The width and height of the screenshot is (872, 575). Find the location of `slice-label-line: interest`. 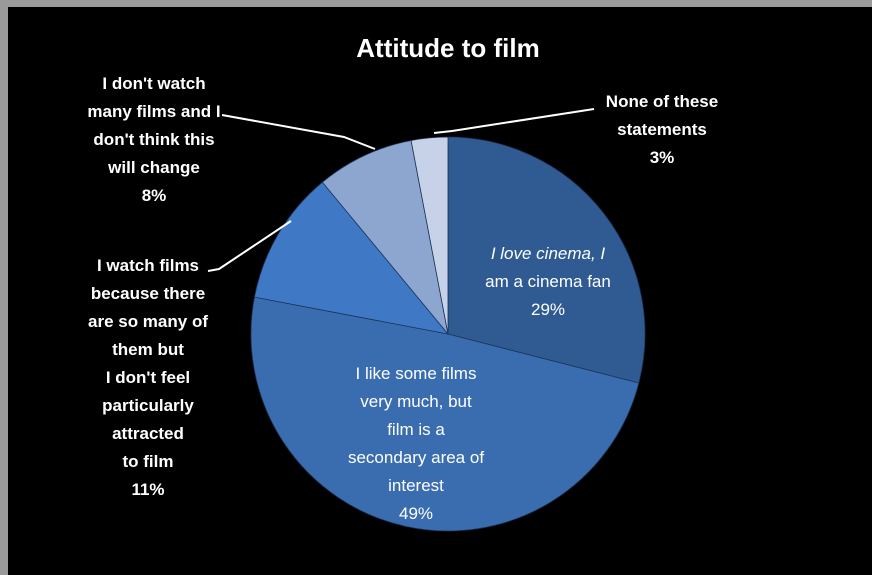

slice-label-line: interest is located at coordinates (416, 485).